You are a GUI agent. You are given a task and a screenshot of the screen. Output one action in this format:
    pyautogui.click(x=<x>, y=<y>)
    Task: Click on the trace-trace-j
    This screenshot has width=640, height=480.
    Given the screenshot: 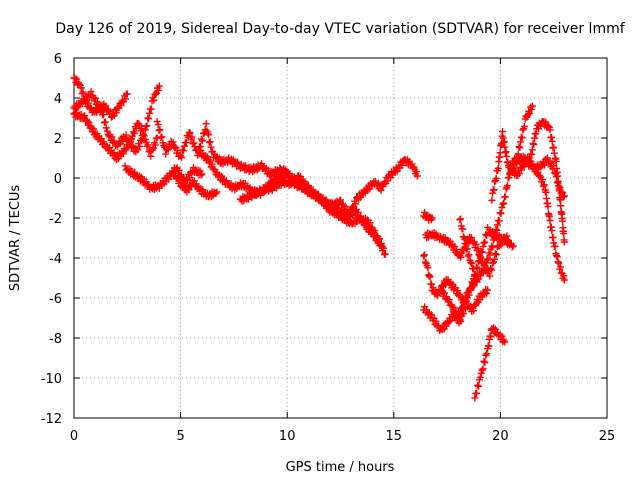 What is the action you would take?
    pyautogui.click(x=340, y=212)
    